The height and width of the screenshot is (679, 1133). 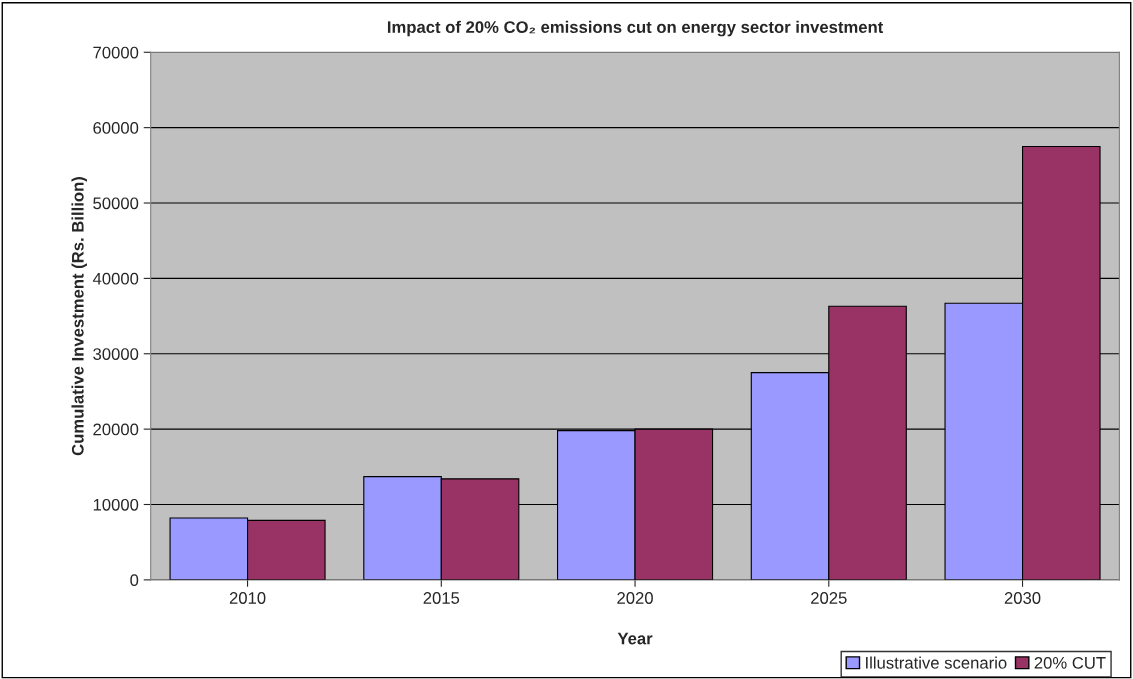 What do you see at coordinates (116, 354) in the screenshot?
I see `y-tick-label: 30000` at bounding box center [116, 354].